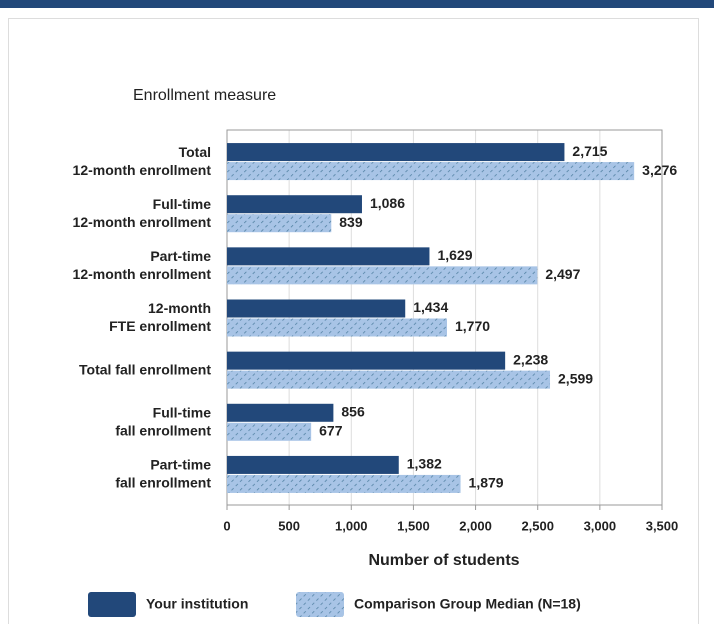 This screenshot has width=714, height=629. What do you see at coordinates (204, 95) in the screenshot?
I see `chart-title: Enrollment measure` at bounding box center [204, 95].